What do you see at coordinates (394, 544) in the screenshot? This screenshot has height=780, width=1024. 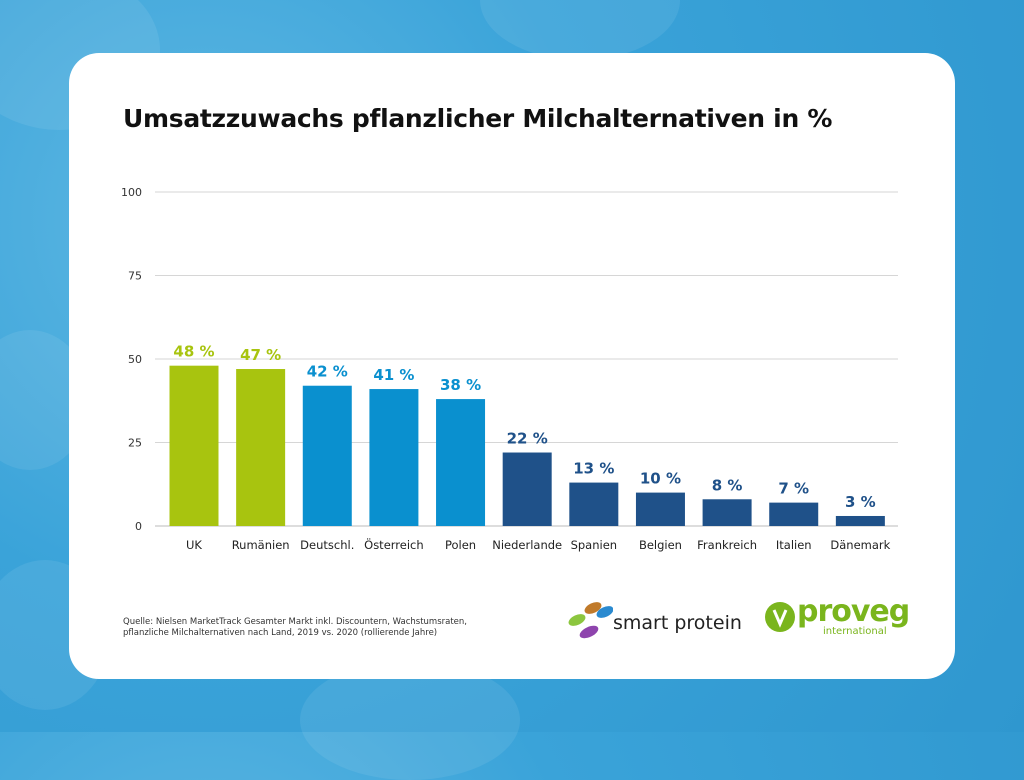 I see `x-tick-label: Österreich` at bounding box center [394, 544].